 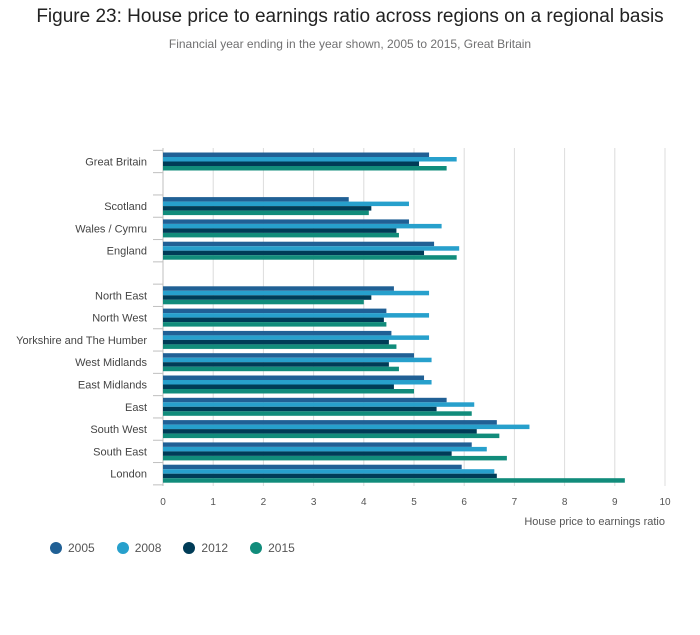 I want to click on category-label: South East, so click(x=120, y=452).